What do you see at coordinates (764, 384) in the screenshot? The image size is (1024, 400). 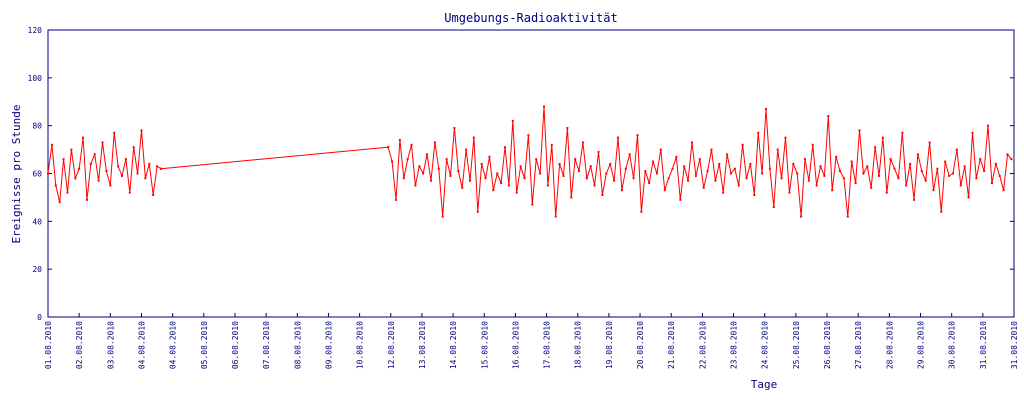 I see `x-axis-label: Tage` at bounding box center [764, 384].